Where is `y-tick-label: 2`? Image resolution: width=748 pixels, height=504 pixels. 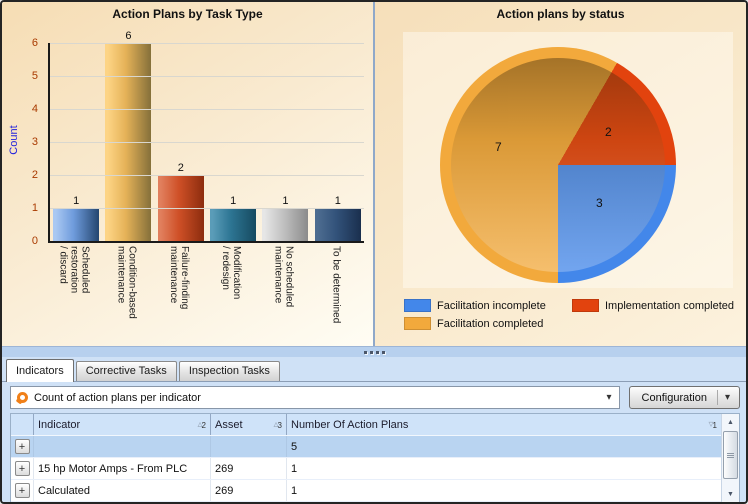
y-tick-label: 2 is located at coordinates (34, 175).